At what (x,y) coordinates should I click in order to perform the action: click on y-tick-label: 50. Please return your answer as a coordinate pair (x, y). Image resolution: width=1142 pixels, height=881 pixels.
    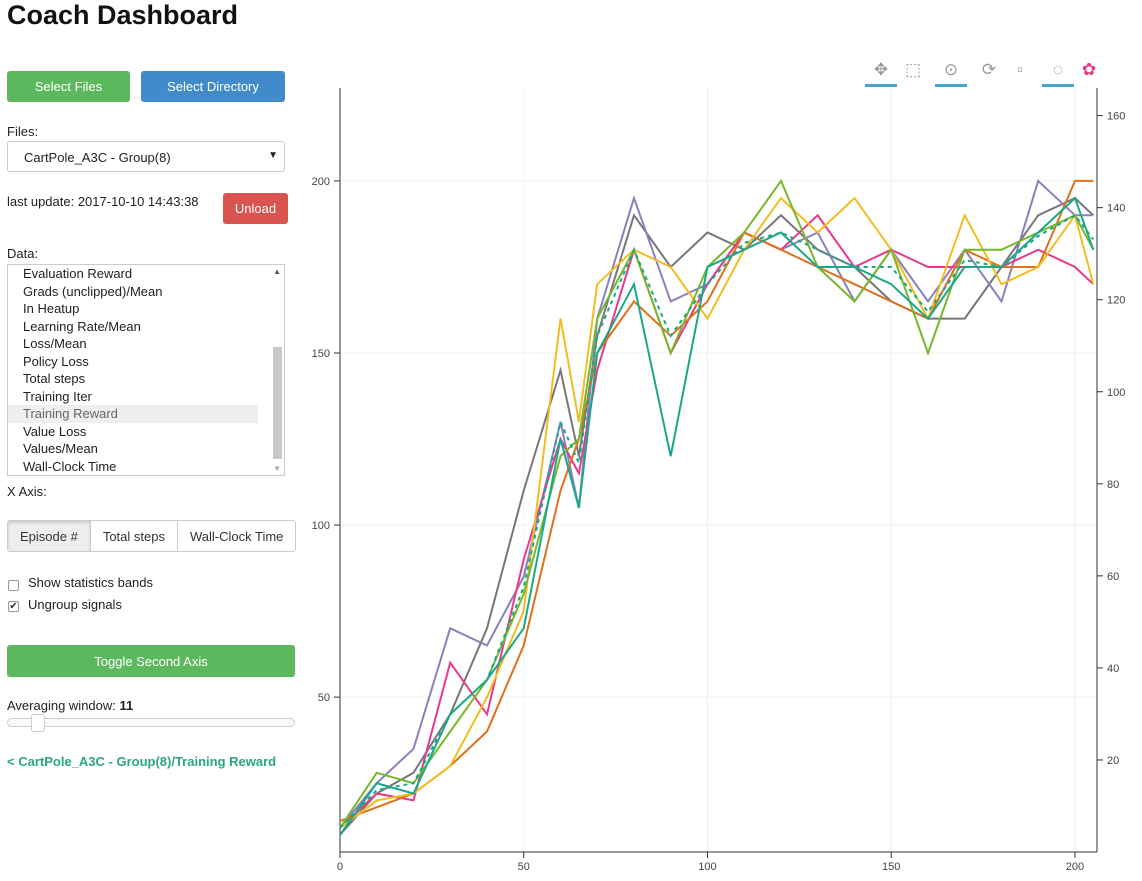
    Looking at the image, I should click on (324, 698).